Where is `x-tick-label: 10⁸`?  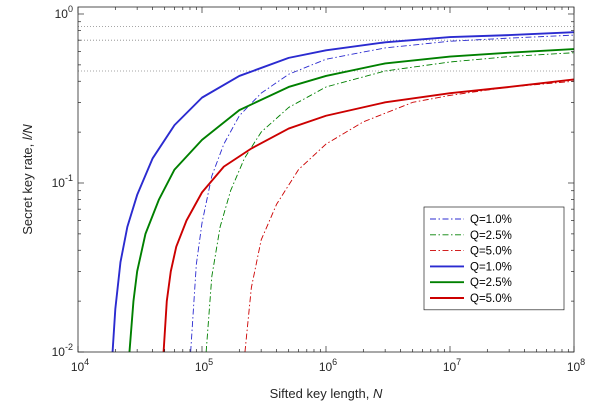
x-tick-label: 10⁸ is located at coordinates (576, 365).